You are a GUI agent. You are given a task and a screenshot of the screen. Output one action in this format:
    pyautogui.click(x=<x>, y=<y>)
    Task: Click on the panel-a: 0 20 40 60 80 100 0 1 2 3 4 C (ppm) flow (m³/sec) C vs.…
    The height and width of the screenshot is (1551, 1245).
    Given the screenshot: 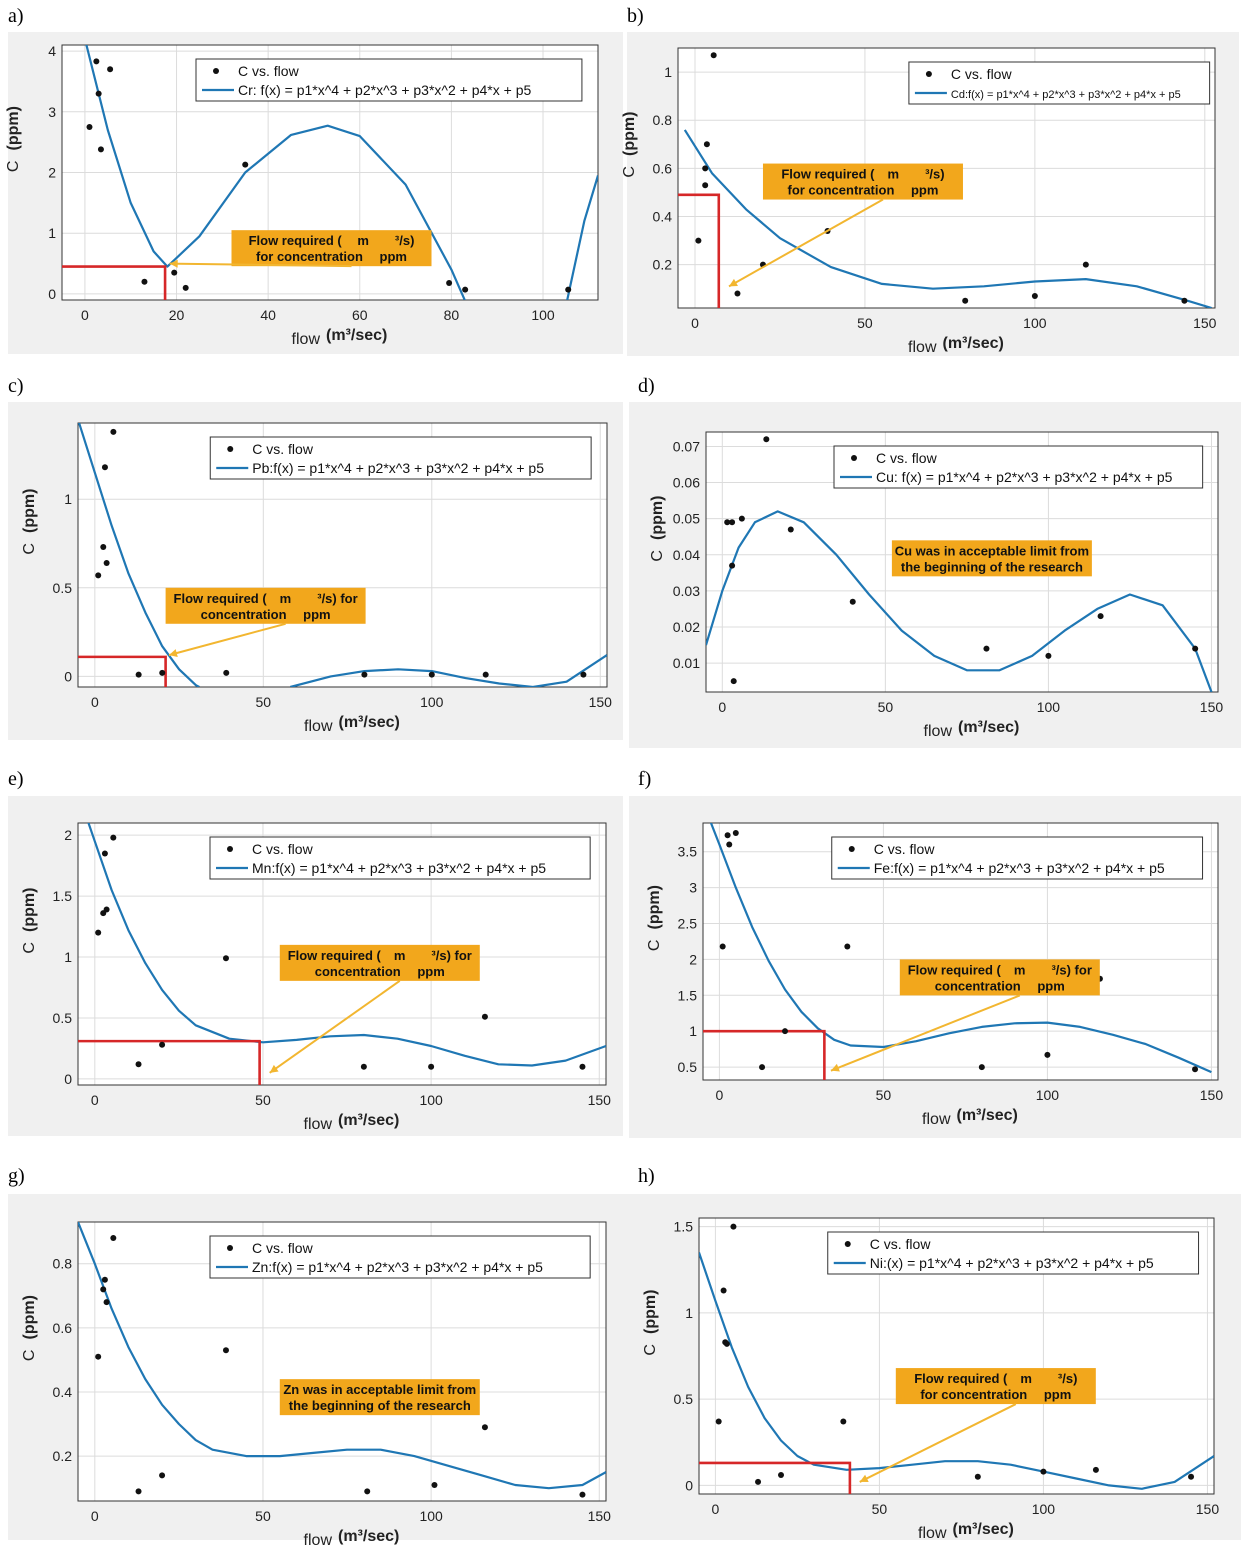 What is the action you would take?
    pyautogui.click(x=314, y=193)
    